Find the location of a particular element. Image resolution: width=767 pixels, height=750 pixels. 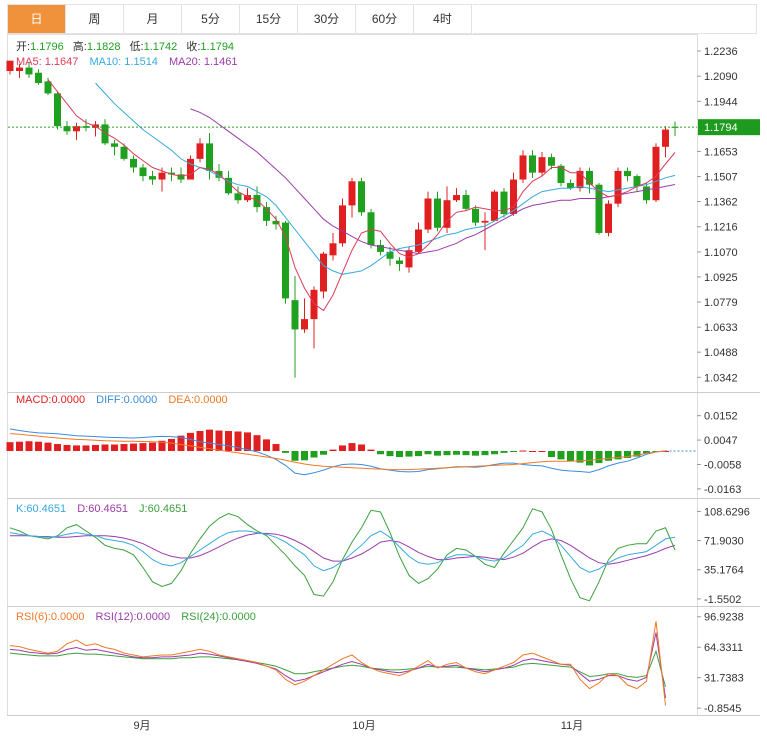

price-ytick-label: 1.0488 is located at coordinates (721, 353).